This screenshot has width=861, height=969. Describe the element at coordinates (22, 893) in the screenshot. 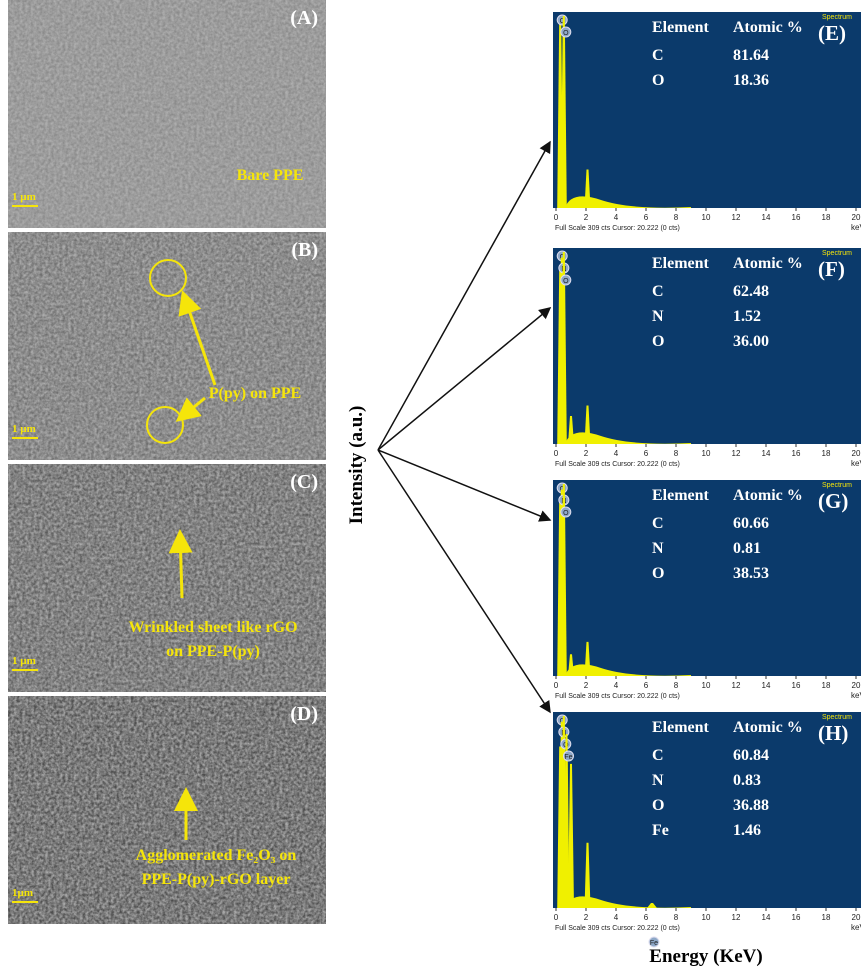

I see `scale-bar-label: 1µm` at that location.